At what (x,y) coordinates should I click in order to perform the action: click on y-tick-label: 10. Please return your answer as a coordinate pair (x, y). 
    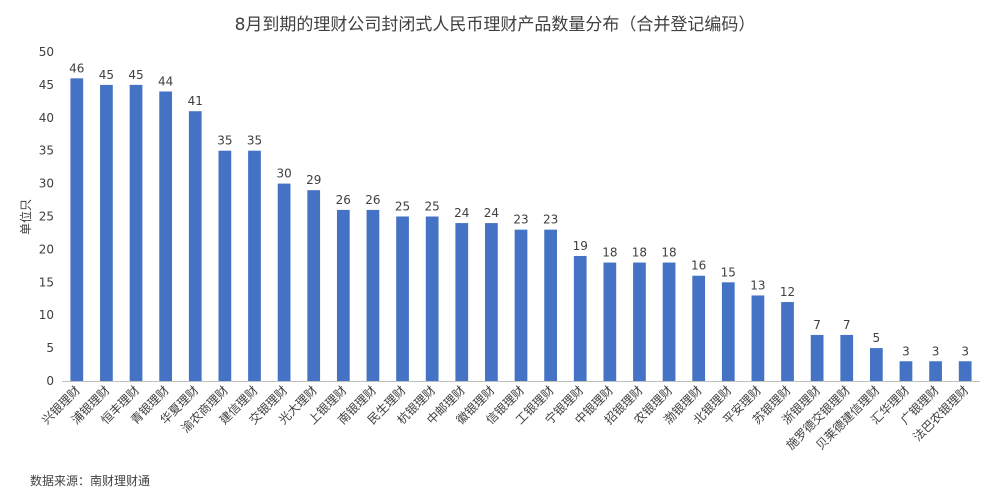
    Looking at the image, I should click on (46, 315).